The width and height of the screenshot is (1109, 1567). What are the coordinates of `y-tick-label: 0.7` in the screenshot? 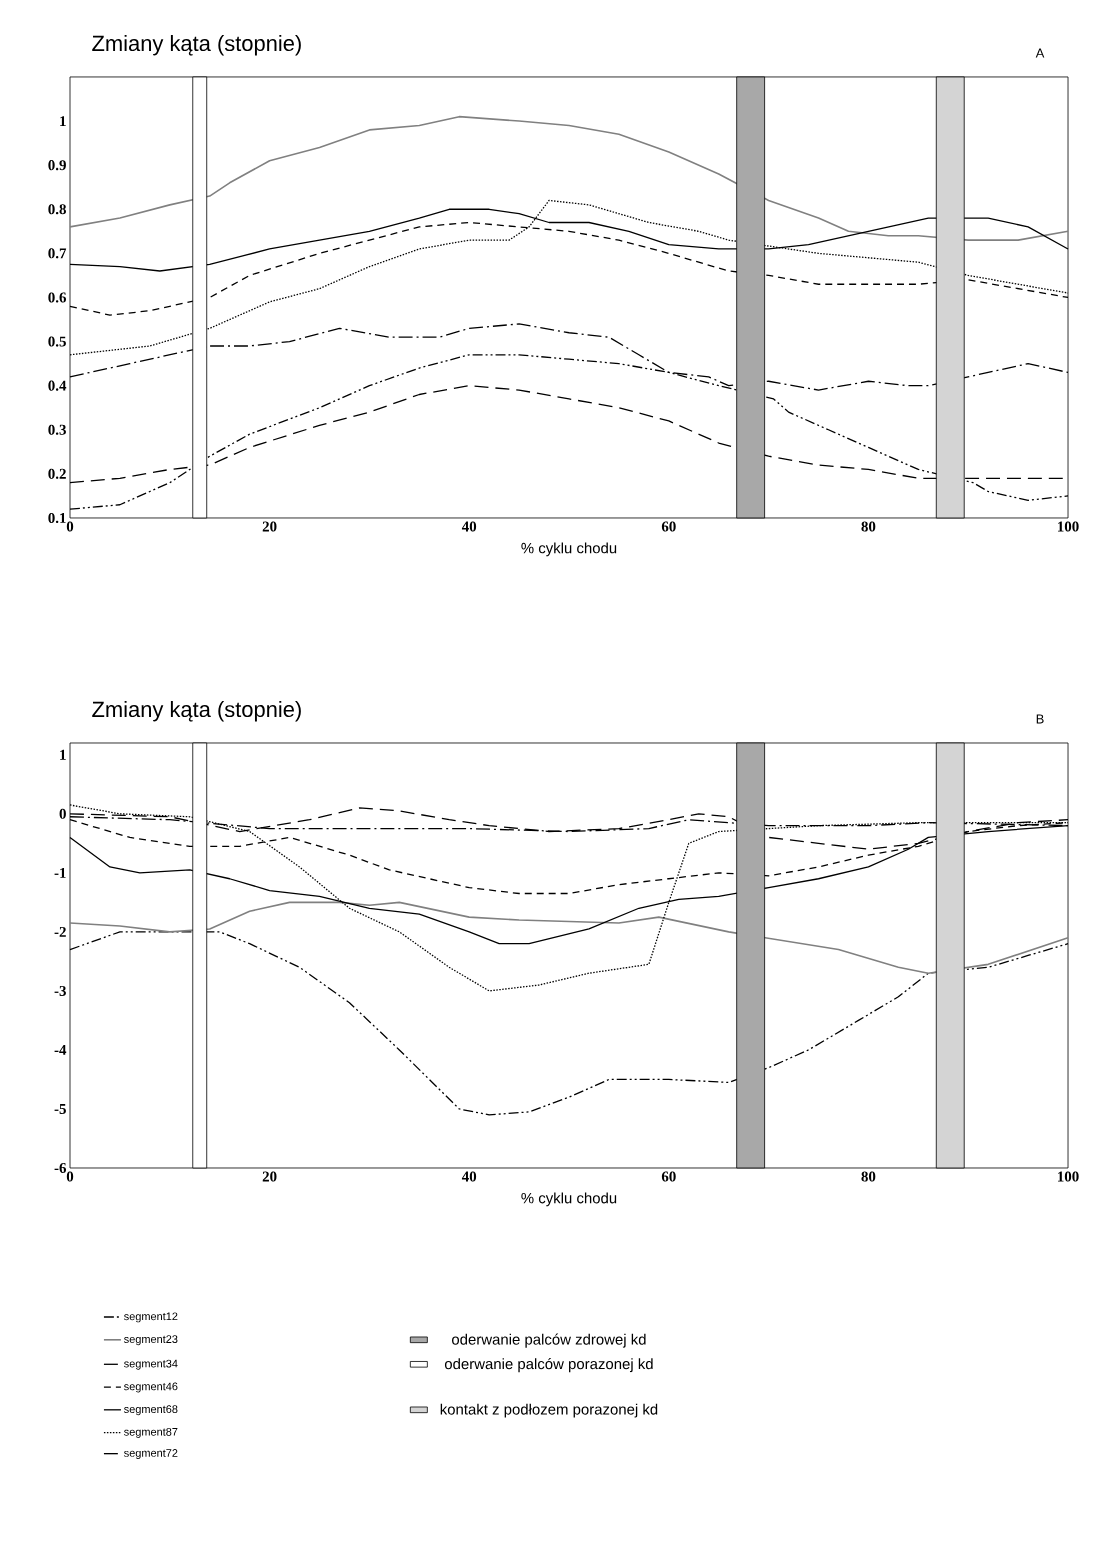 It's located at (57, 253).